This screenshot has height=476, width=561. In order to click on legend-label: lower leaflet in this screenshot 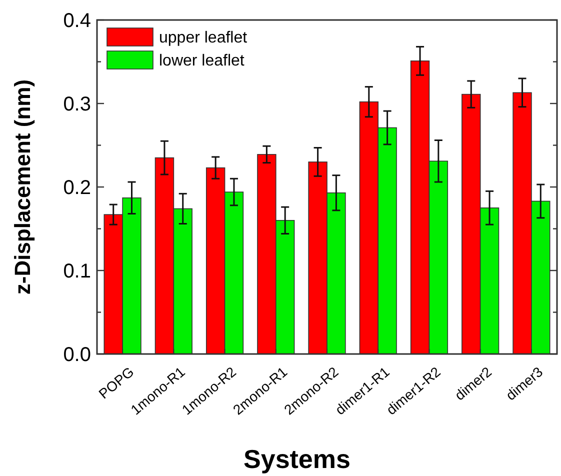, I will do `click(202, 61)`.